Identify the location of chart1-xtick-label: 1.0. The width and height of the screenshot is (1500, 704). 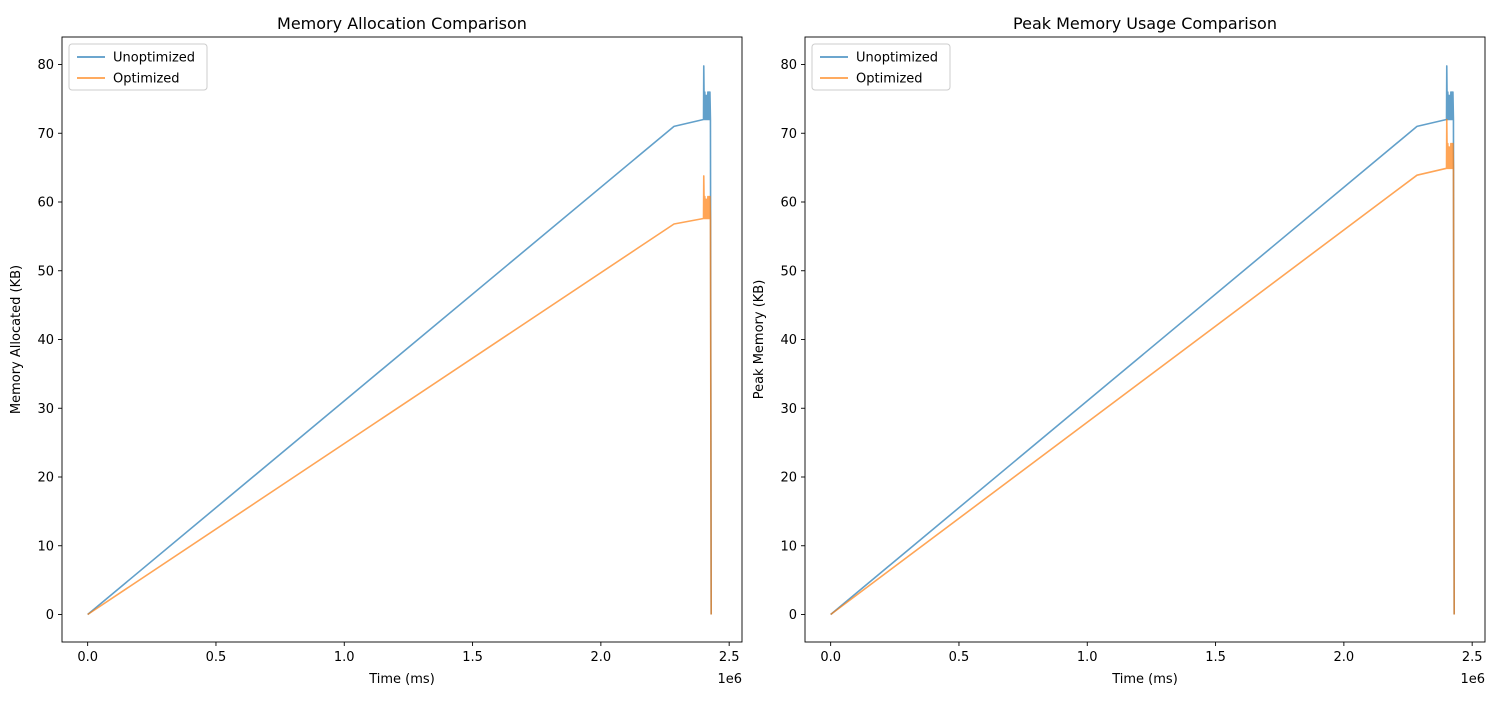
(1087, 657).